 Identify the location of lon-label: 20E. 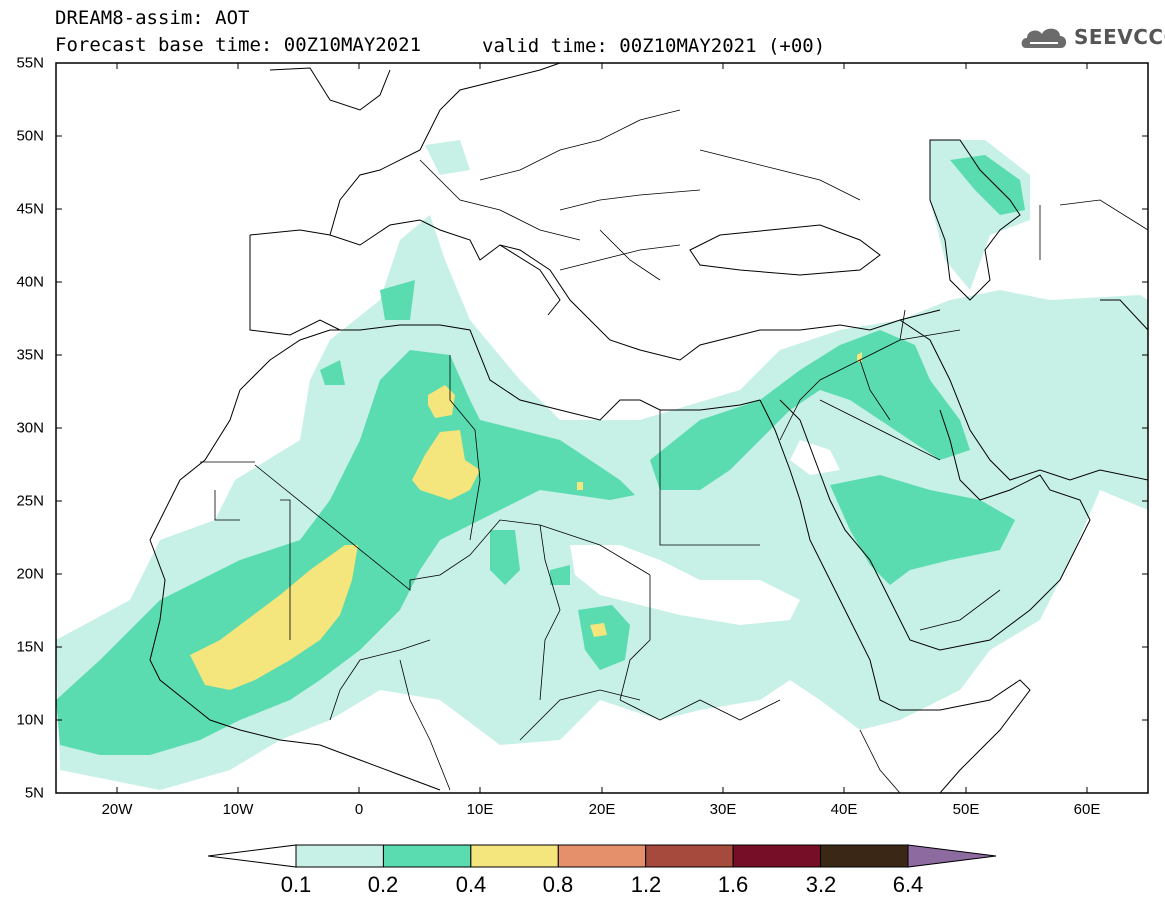
(602, 809).